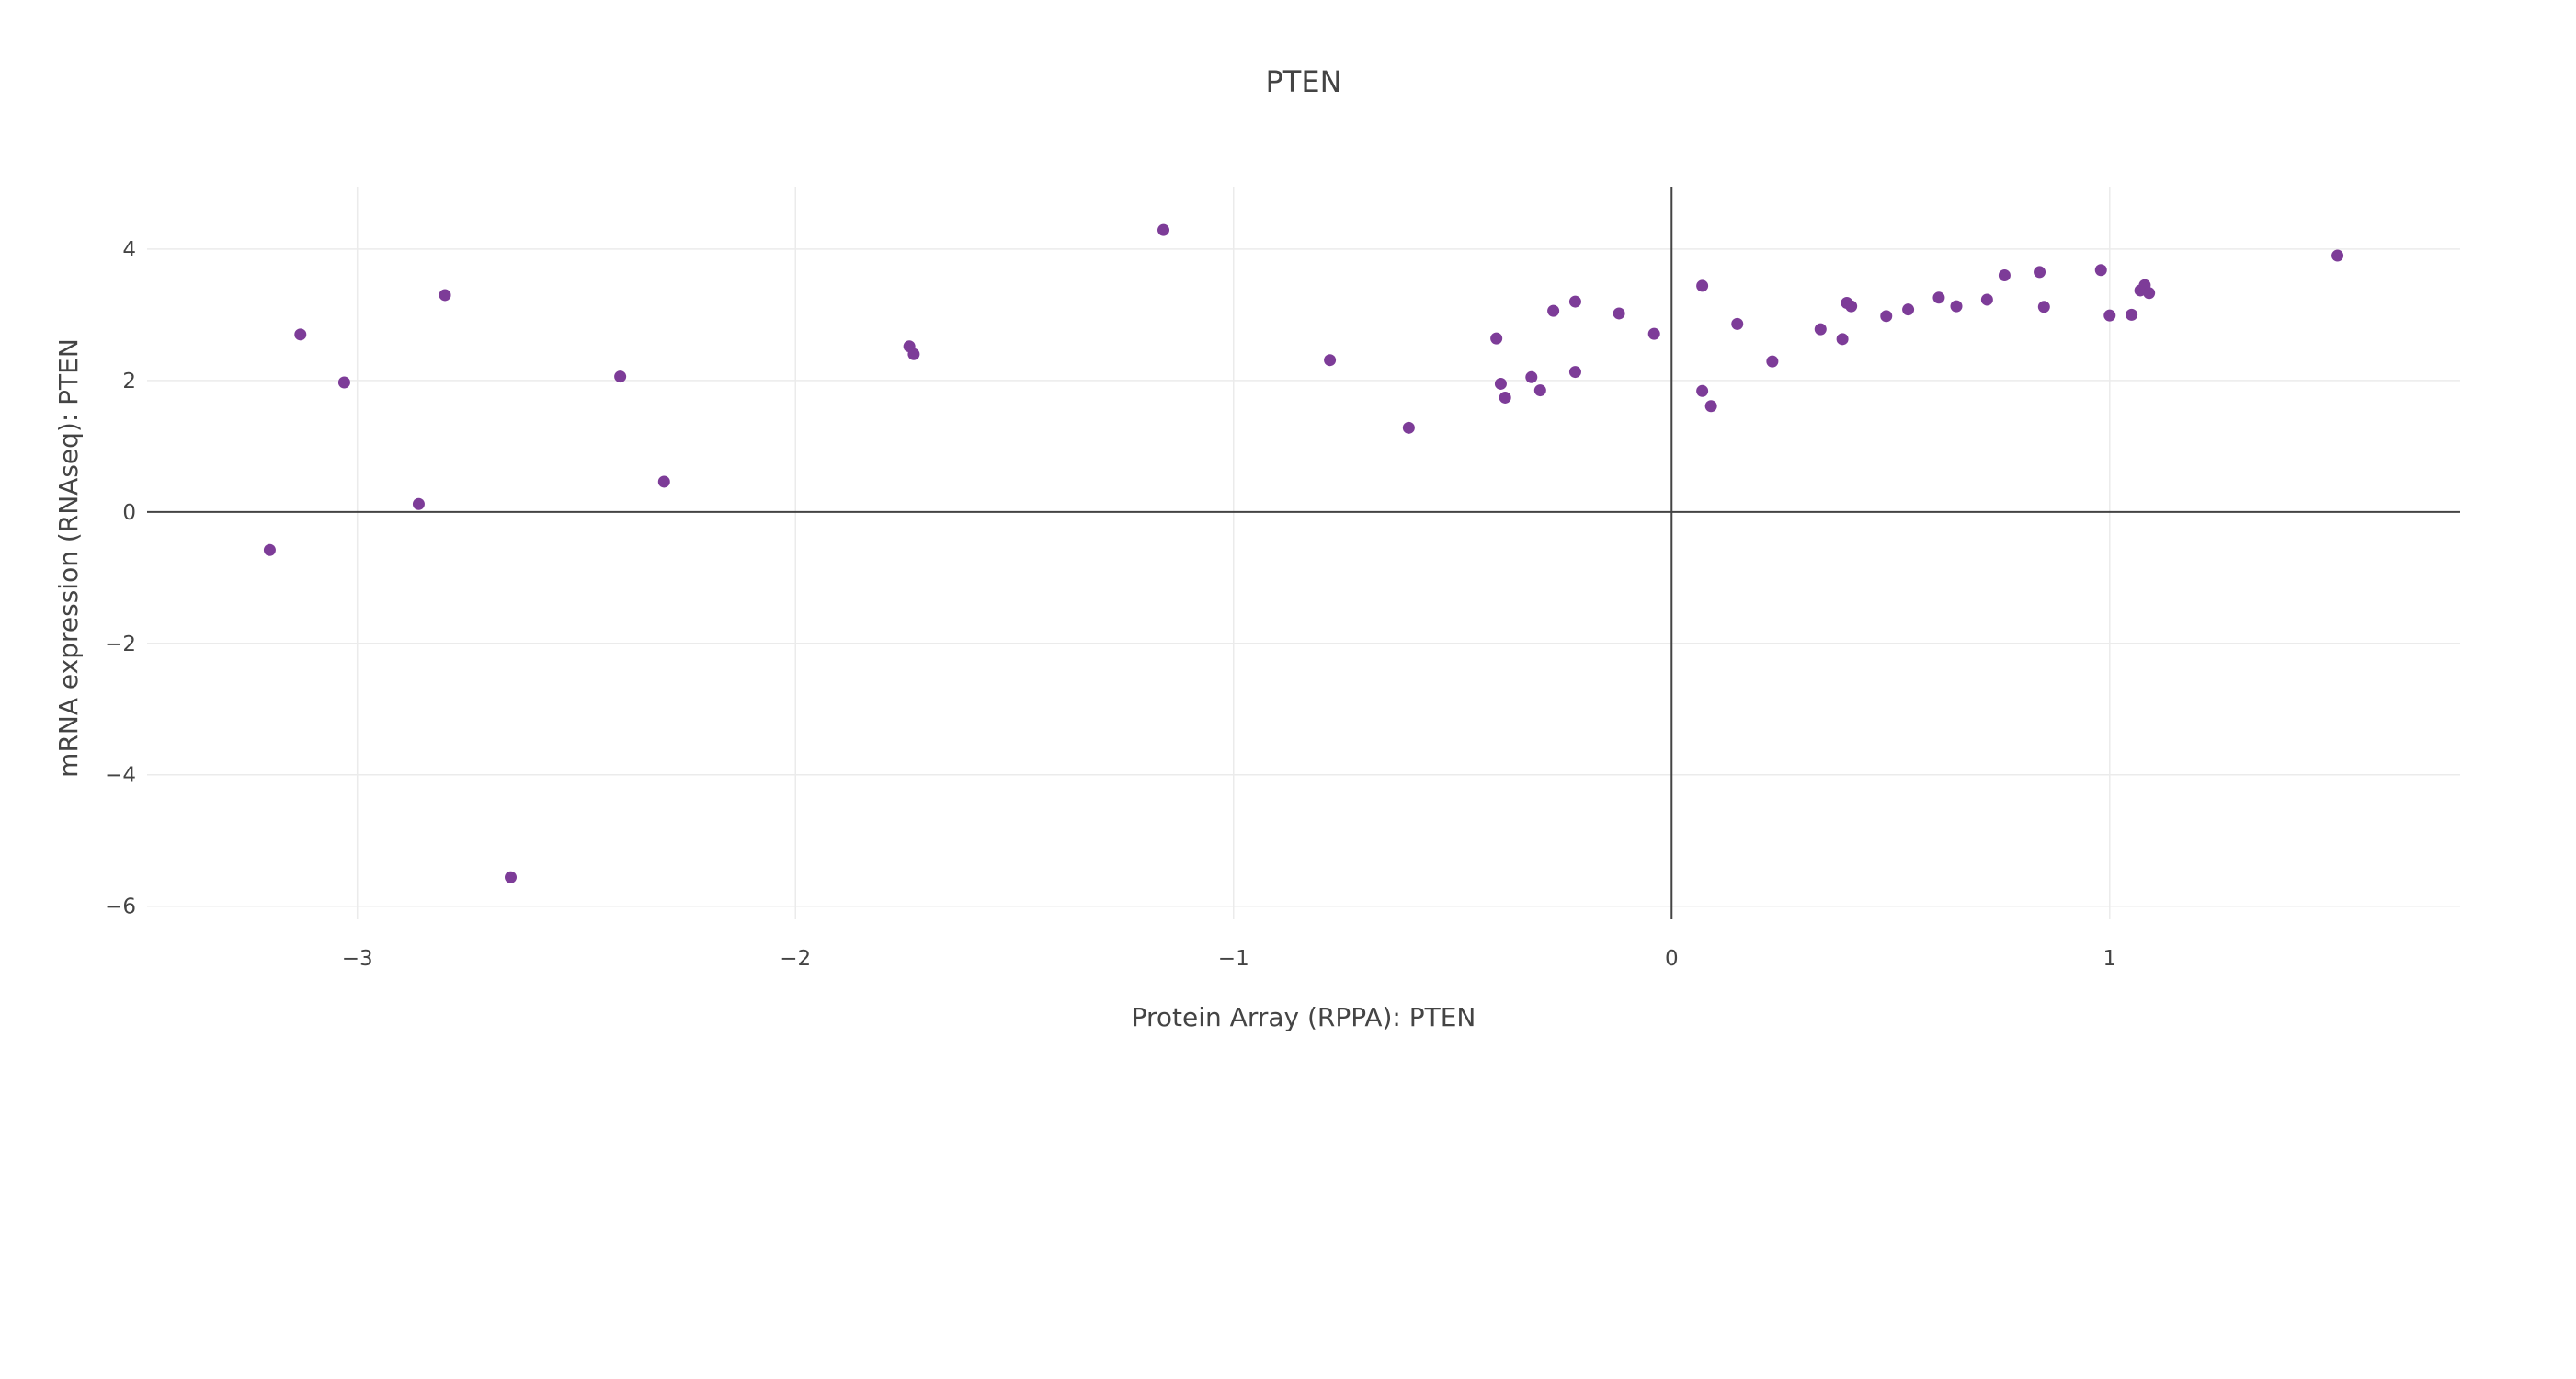 The width and height of the screenshot is (2576, 1379). What do you see at coordinates (129, 513) in the screenshot?
I see `y-tick-label: 0` at bounding box center [129, 513].